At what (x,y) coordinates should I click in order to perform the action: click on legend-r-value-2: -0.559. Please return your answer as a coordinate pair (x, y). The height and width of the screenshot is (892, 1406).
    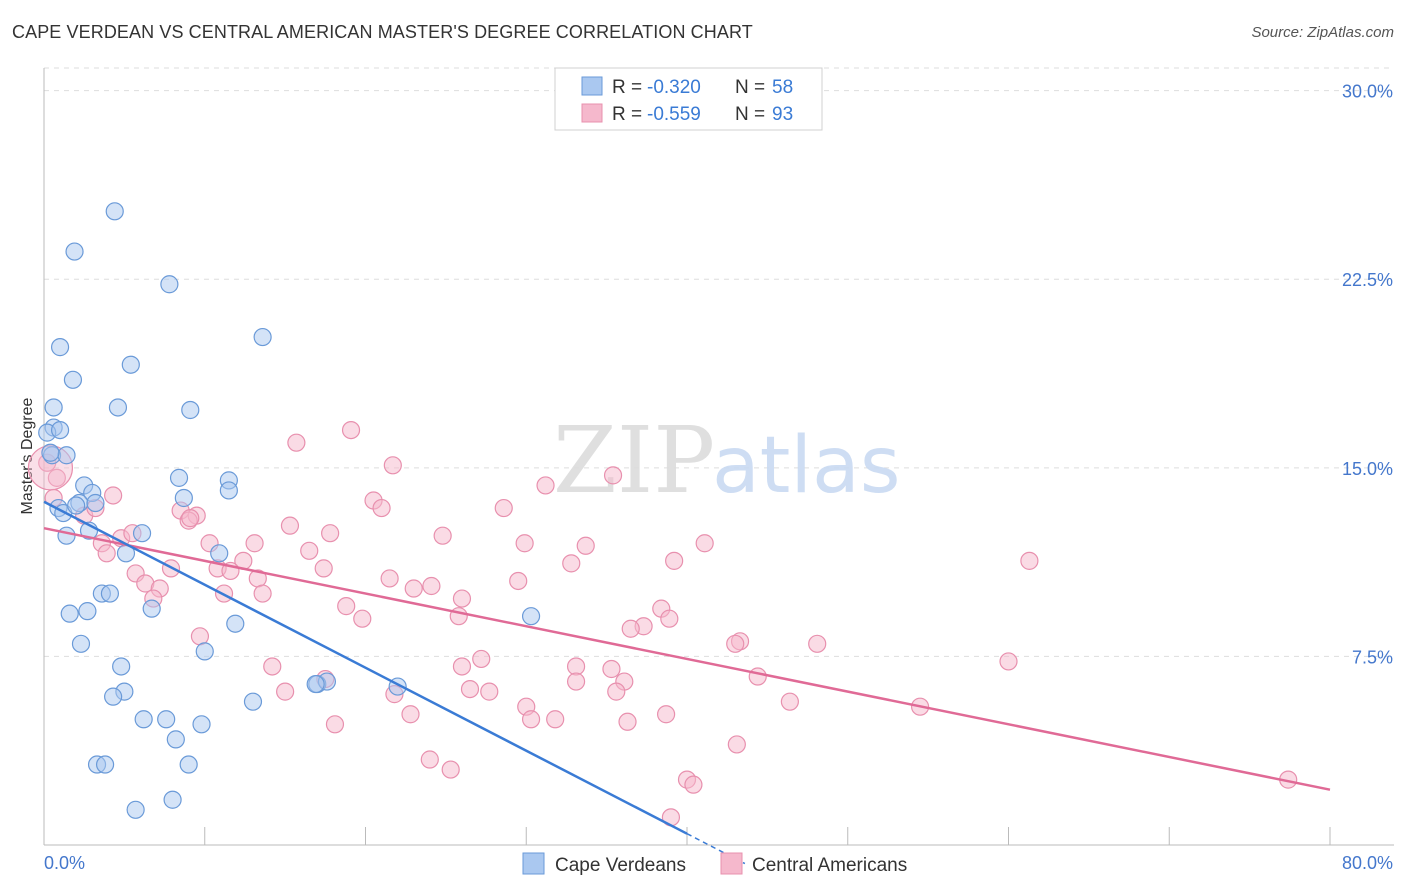
    Looking at the image, I should click on (674, 114).